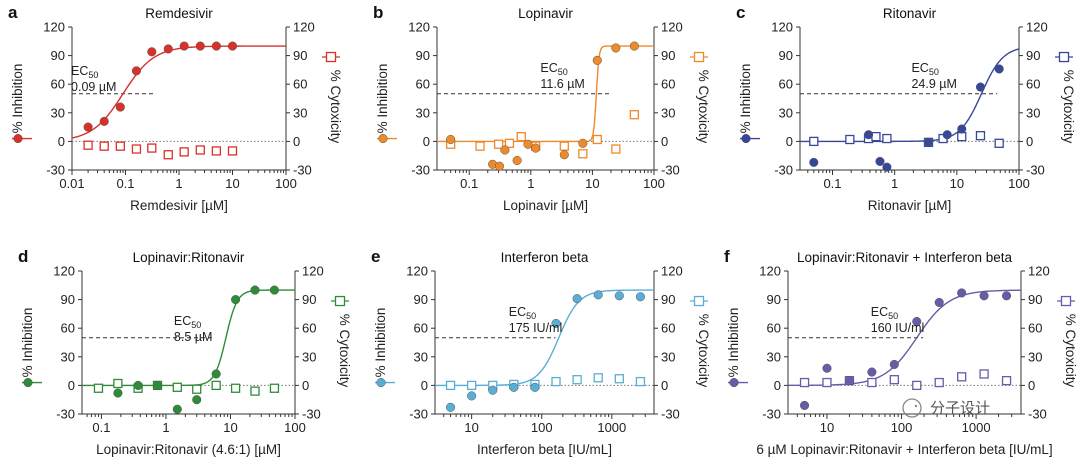 The height and width of the screenshot is (464, 1080). I want to click on panel-title: Ritonavir, so click(910, 13).